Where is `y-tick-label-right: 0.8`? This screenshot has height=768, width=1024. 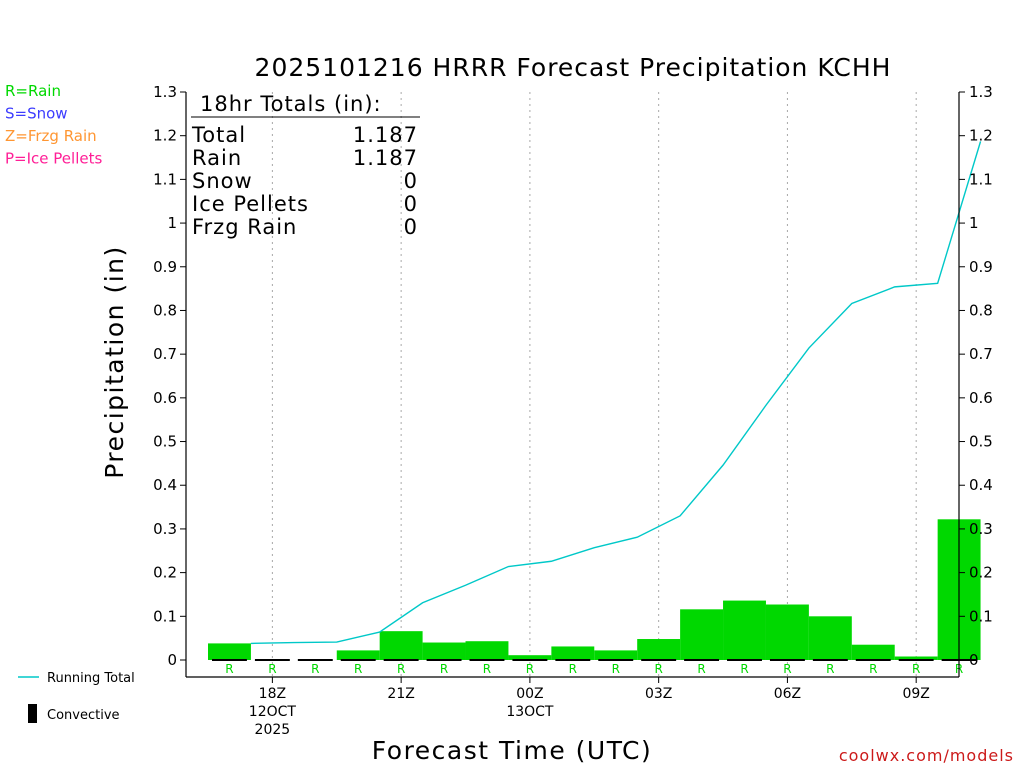 y-tick-label-right: 0.8 is located at coordinates (981, 310).